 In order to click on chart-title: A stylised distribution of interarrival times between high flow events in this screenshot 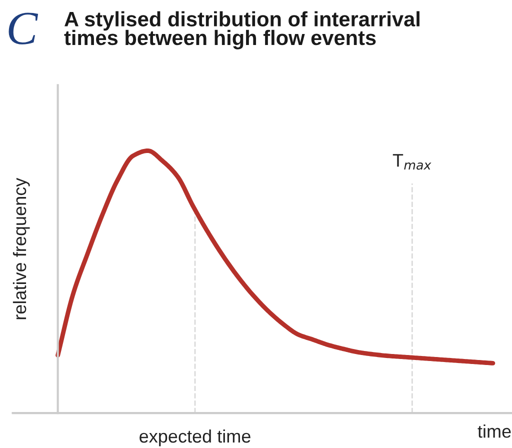, I will do `click(242, 30)`.